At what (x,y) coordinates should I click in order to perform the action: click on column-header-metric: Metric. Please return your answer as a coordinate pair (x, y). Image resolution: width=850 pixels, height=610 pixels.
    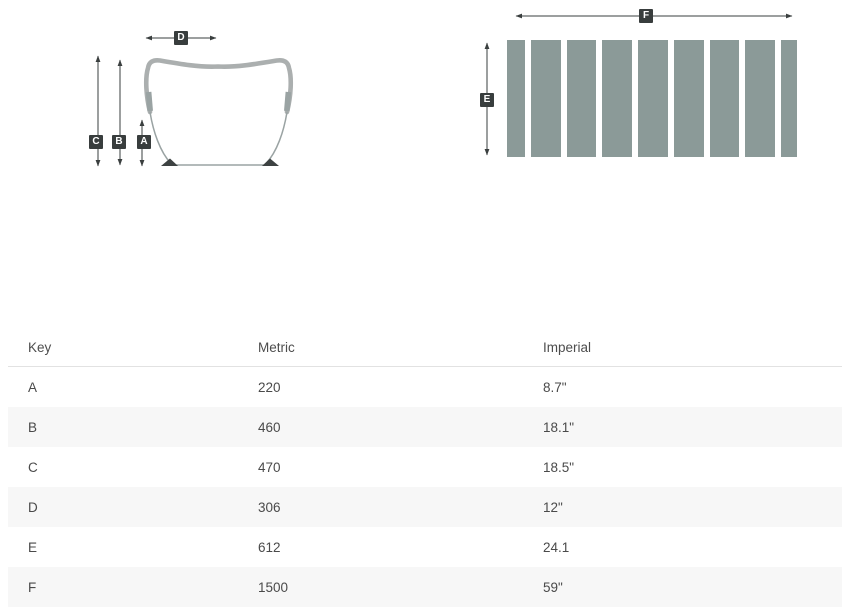
    Looking at the image, I should click on (380, 347).